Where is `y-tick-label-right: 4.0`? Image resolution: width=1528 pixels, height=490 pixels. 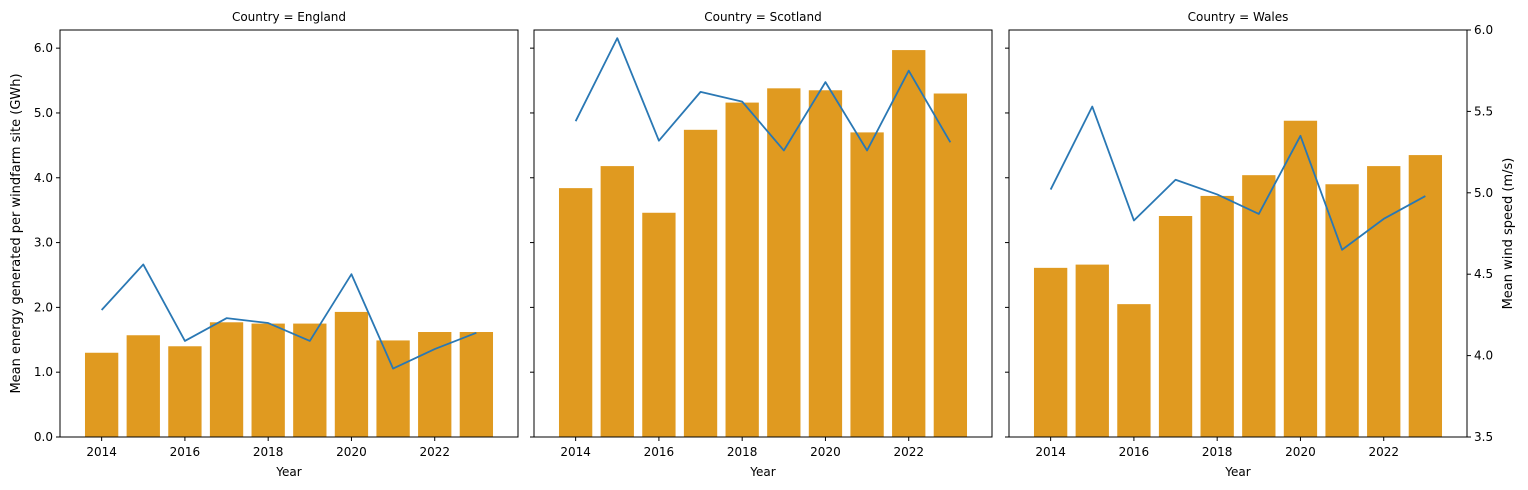
y-tick-label-right: 4.0 is located at coordinates (1483, 356).